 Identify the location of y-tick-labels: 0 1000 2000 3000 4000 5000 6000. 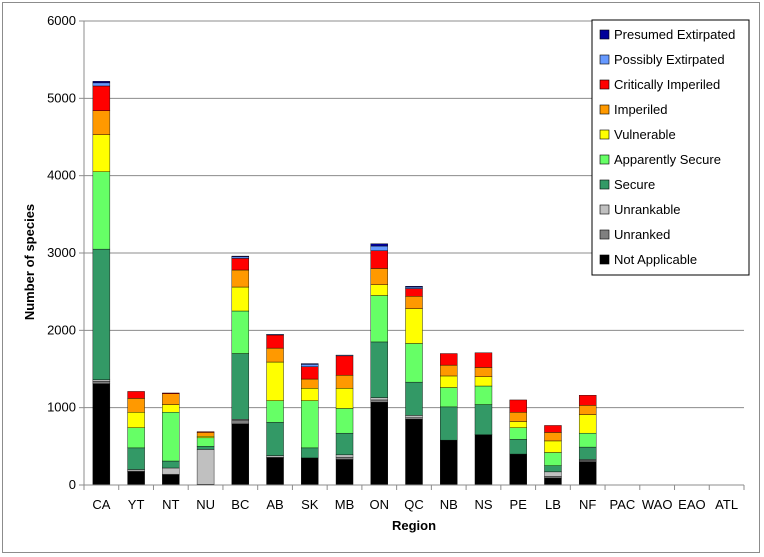
(61, 252).